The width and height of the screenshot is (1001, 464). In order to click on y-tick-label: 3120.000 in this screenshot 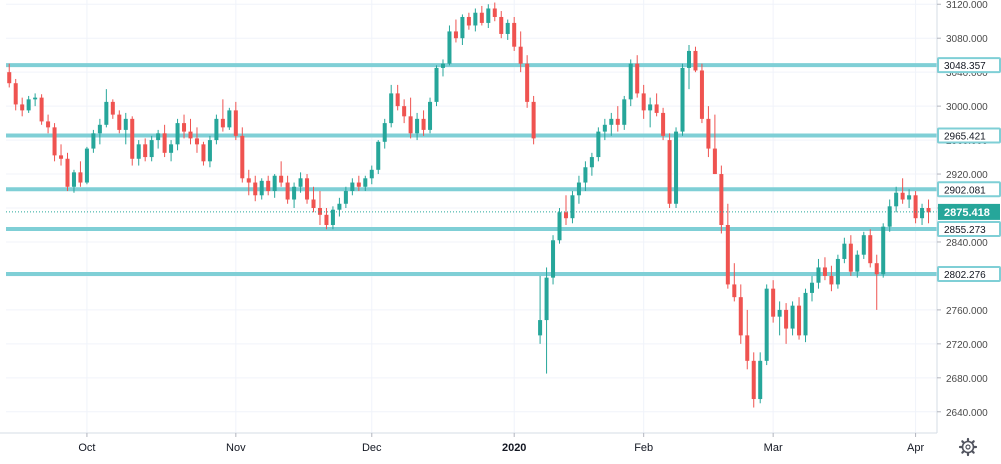, I will do `click(967, 5)`.